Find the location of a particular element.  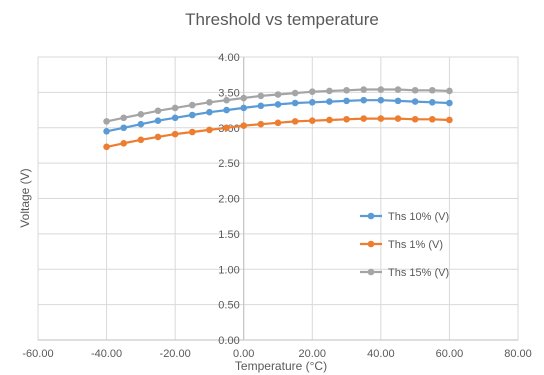

x-tick-label: 40.00 is located at coordinates (381, 354).